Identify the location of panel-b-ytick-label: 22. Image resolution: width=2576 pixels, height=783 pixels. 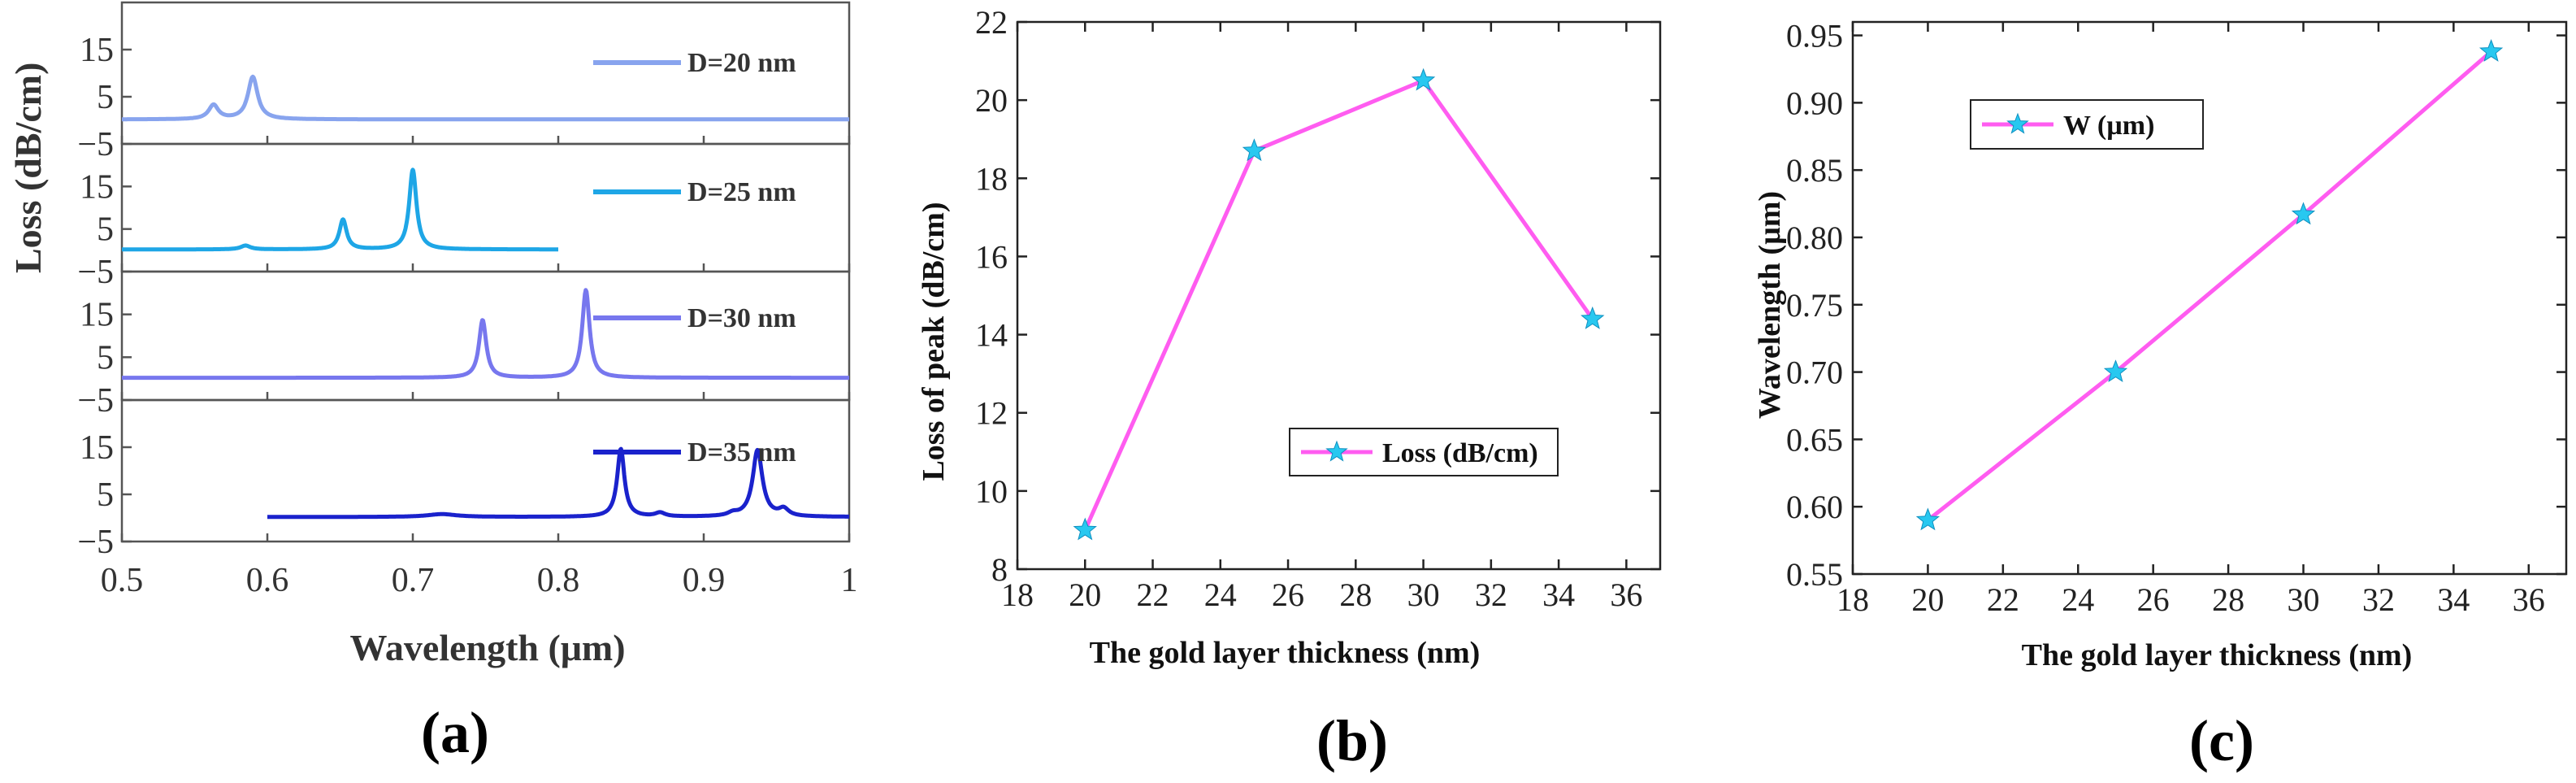
(991, 22).